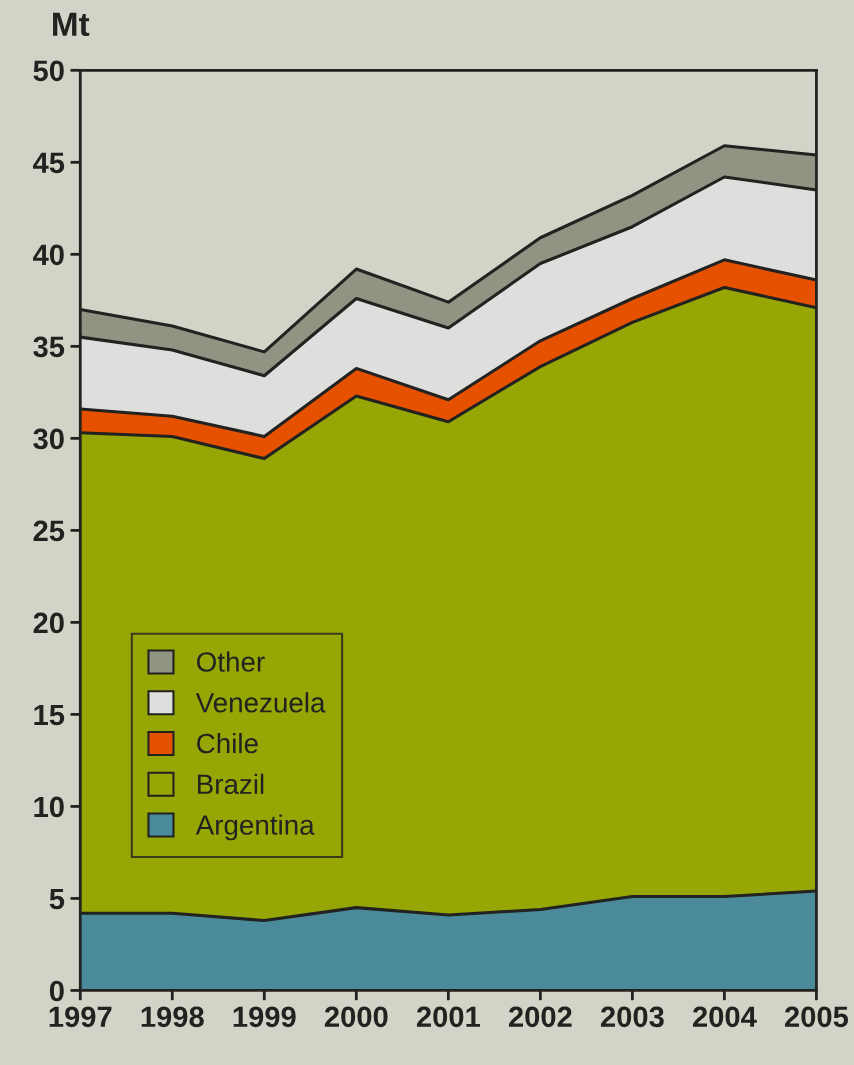  I want to click on x-tick-label: 2004, so click(724, 1017).